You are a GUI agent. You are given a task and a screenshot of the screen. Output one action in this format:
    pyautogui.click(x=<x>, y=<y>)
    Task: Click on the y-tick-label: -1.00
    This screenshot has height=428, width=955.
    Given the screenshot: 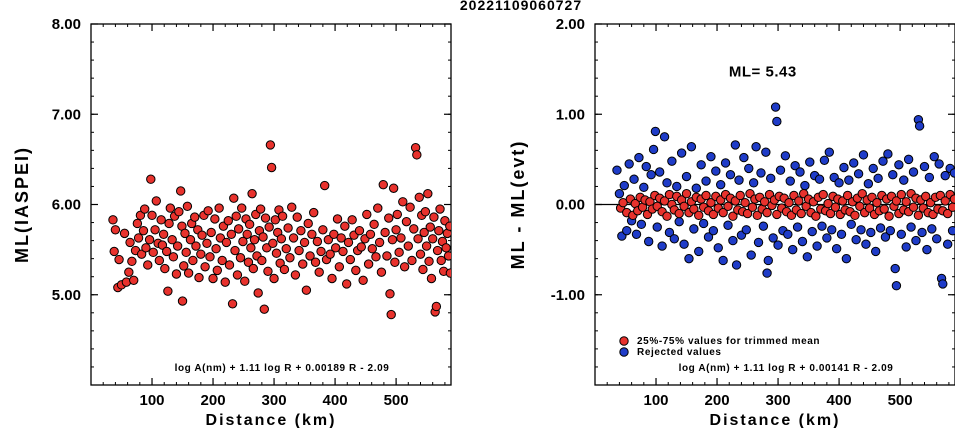 What is the action you would take?
    pyautogui.click(x=568, y=295)
    